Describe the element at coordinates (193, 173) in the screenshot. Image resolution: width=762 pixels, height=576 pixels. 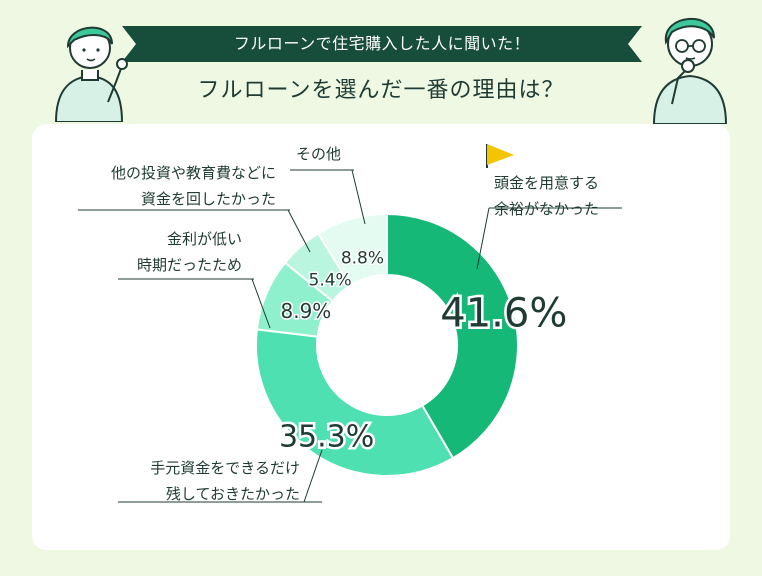
I see `category-label-4: 他の投資や教育費などに` at that location.